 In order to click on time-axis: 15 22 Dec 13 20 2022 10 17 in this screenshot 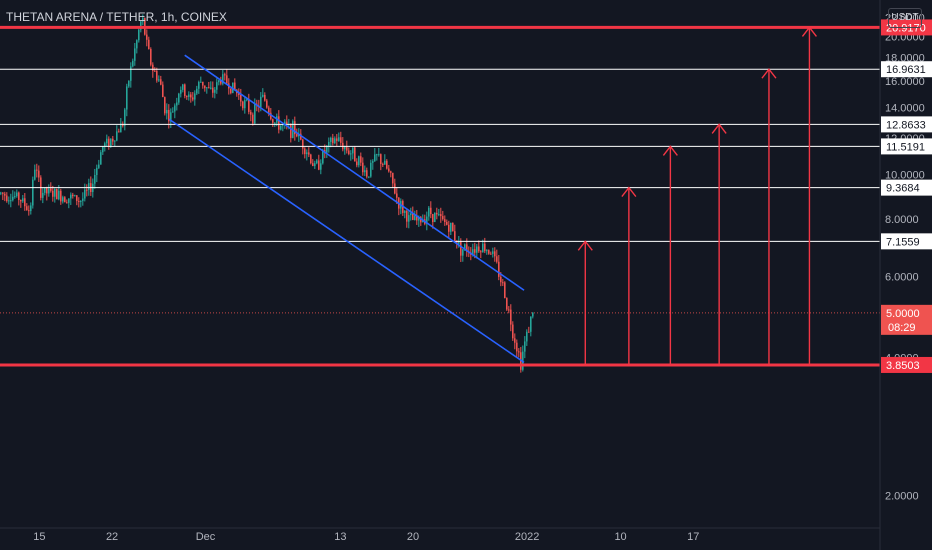, I will do `click(440, 535)`.